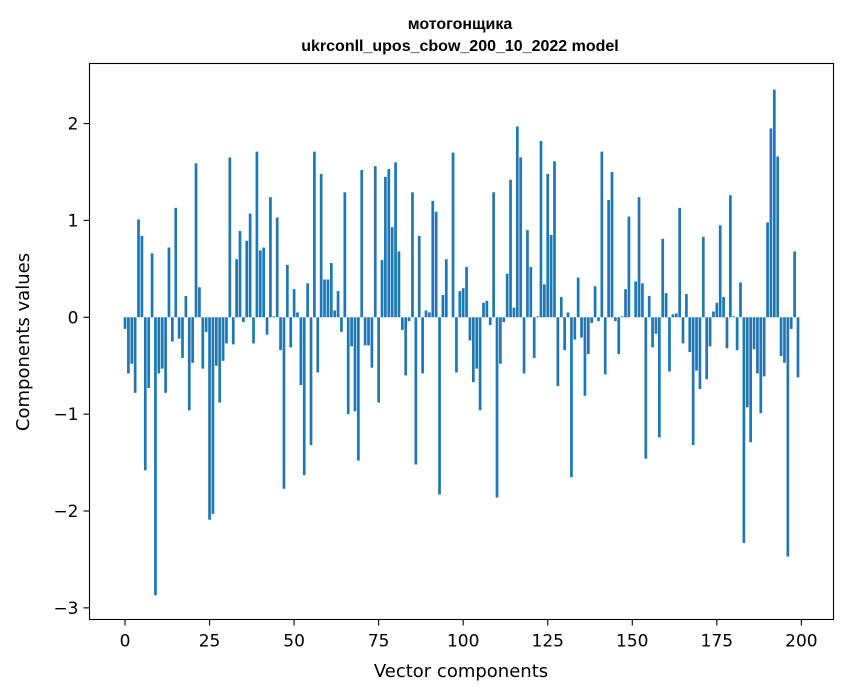 The image size is (847, 696). I want to click on y-tick-label: −1, so click(65, 415).